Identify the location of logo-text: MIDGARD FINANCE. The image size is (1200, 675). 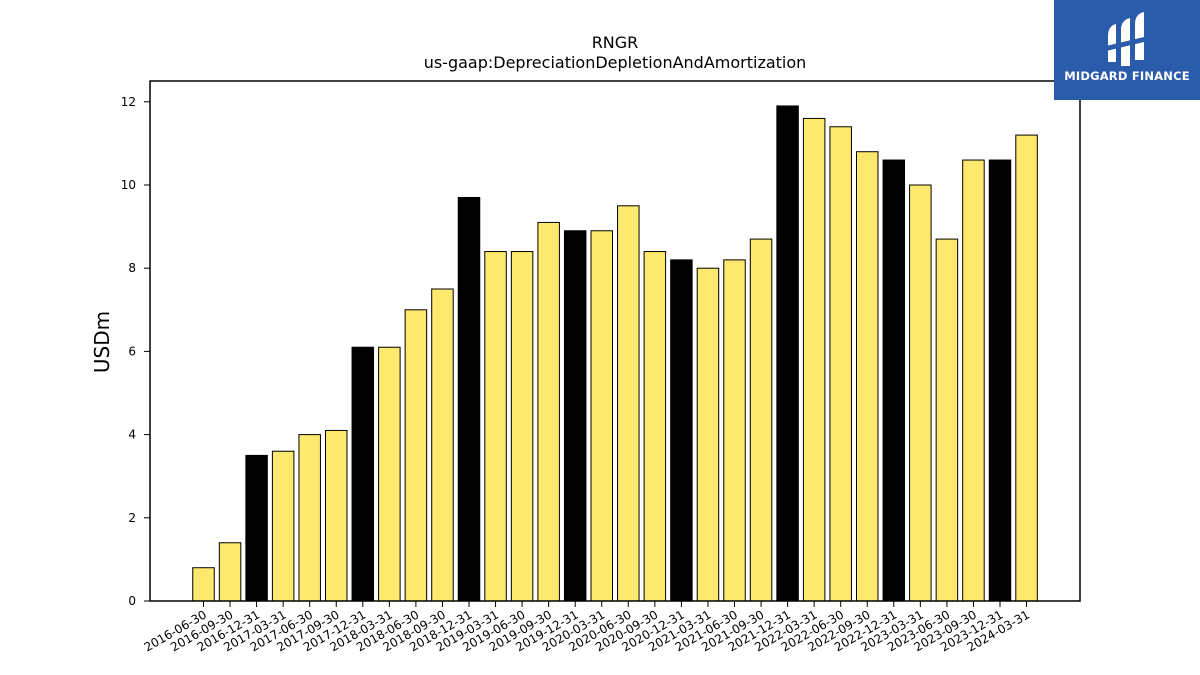
(1127, 76).